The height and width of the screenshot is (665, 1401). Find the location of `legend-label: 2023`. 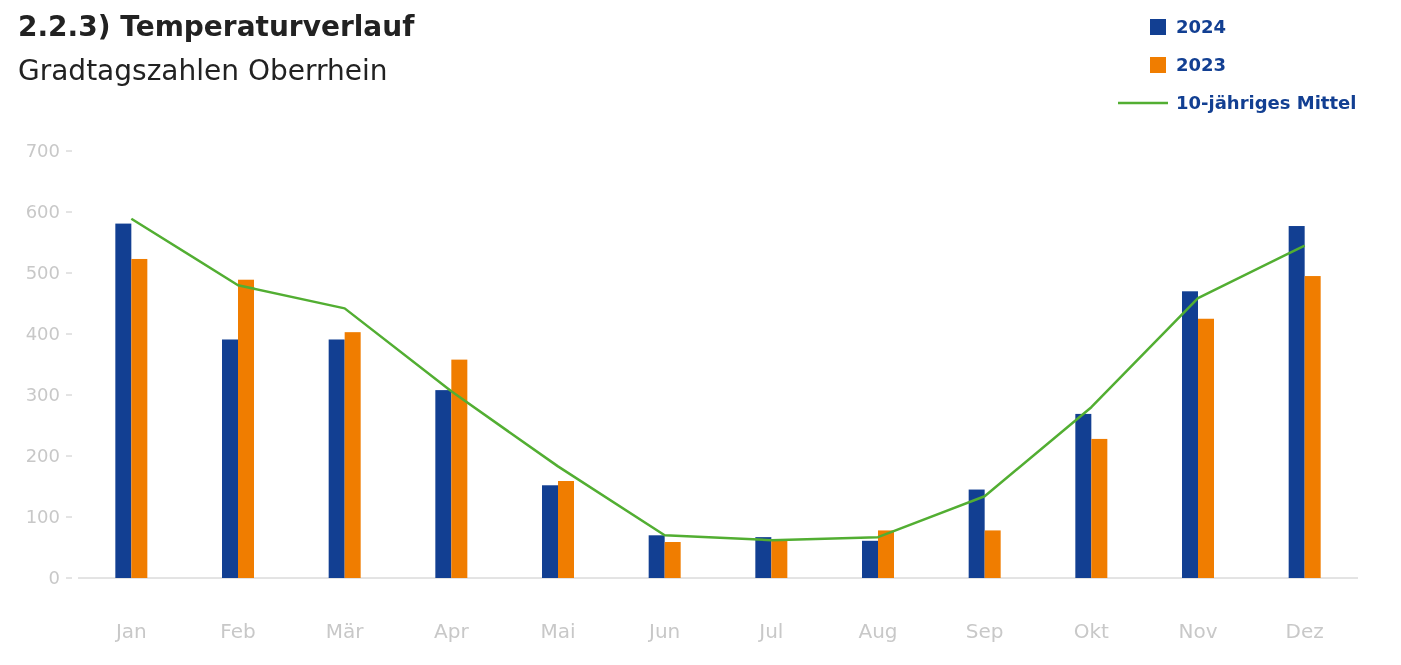

legend-label: 2023 is located at coordinates (1201, 65).